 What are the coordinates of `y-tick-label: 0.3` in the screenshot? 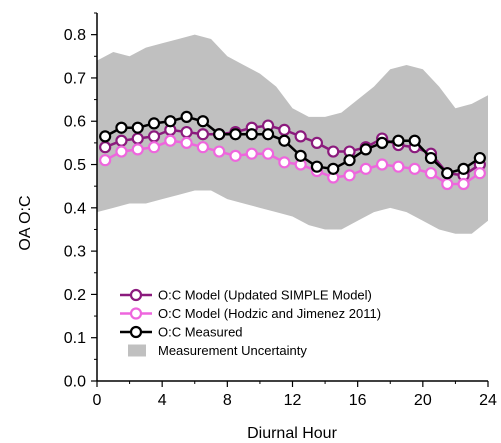 It's located at (75, 252).